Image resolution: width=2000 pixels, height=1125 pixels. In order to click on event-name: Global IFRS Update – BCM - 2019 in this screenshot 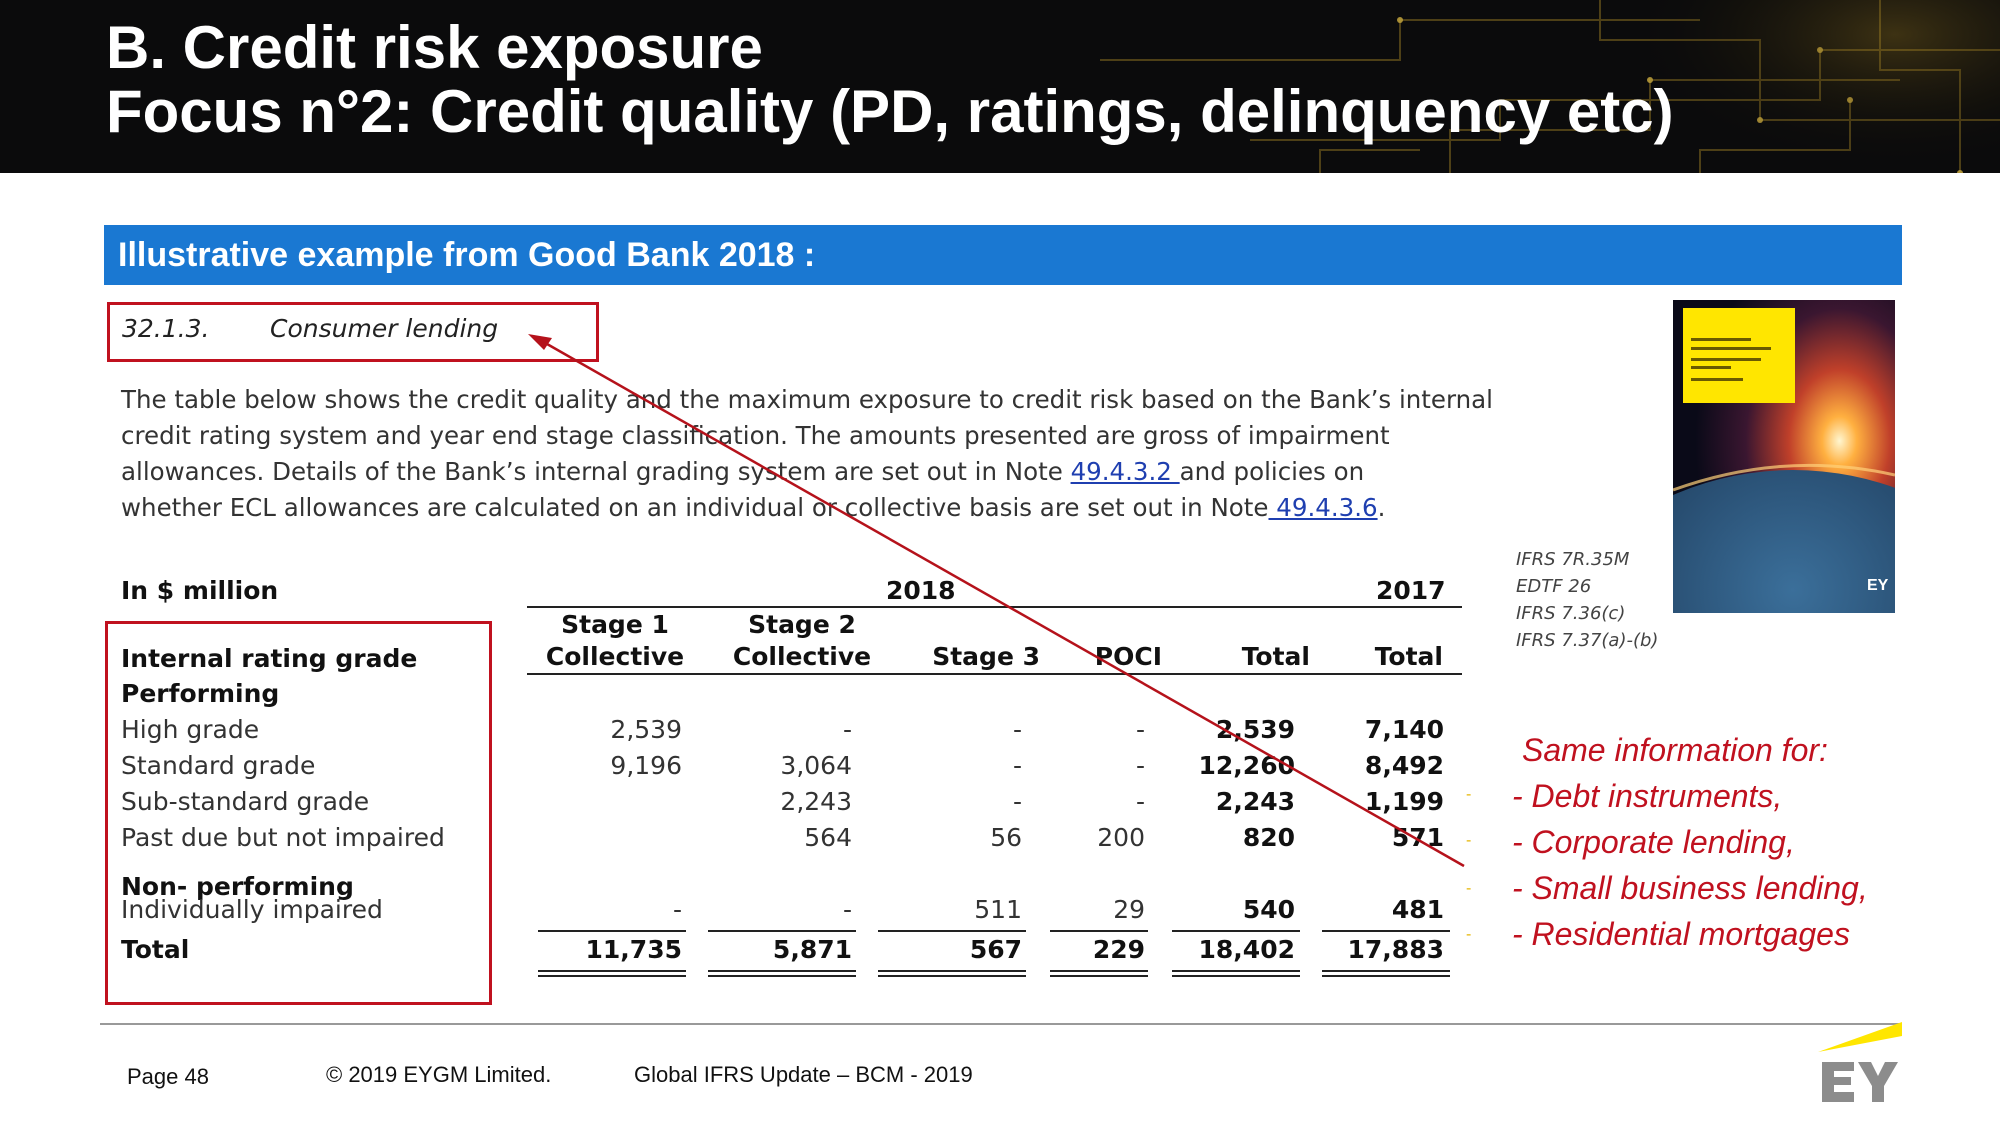, I will do `click(803, 1074)`.